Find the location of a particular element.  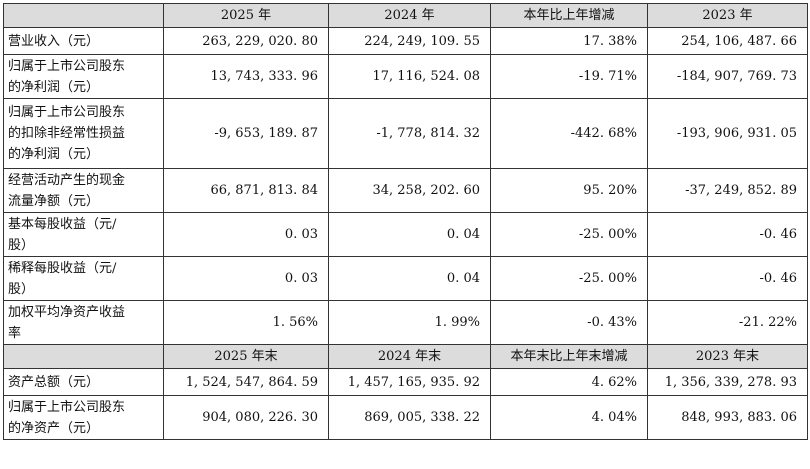

row-label-line: 的净资产（元） is located at coordinates (54, 428).